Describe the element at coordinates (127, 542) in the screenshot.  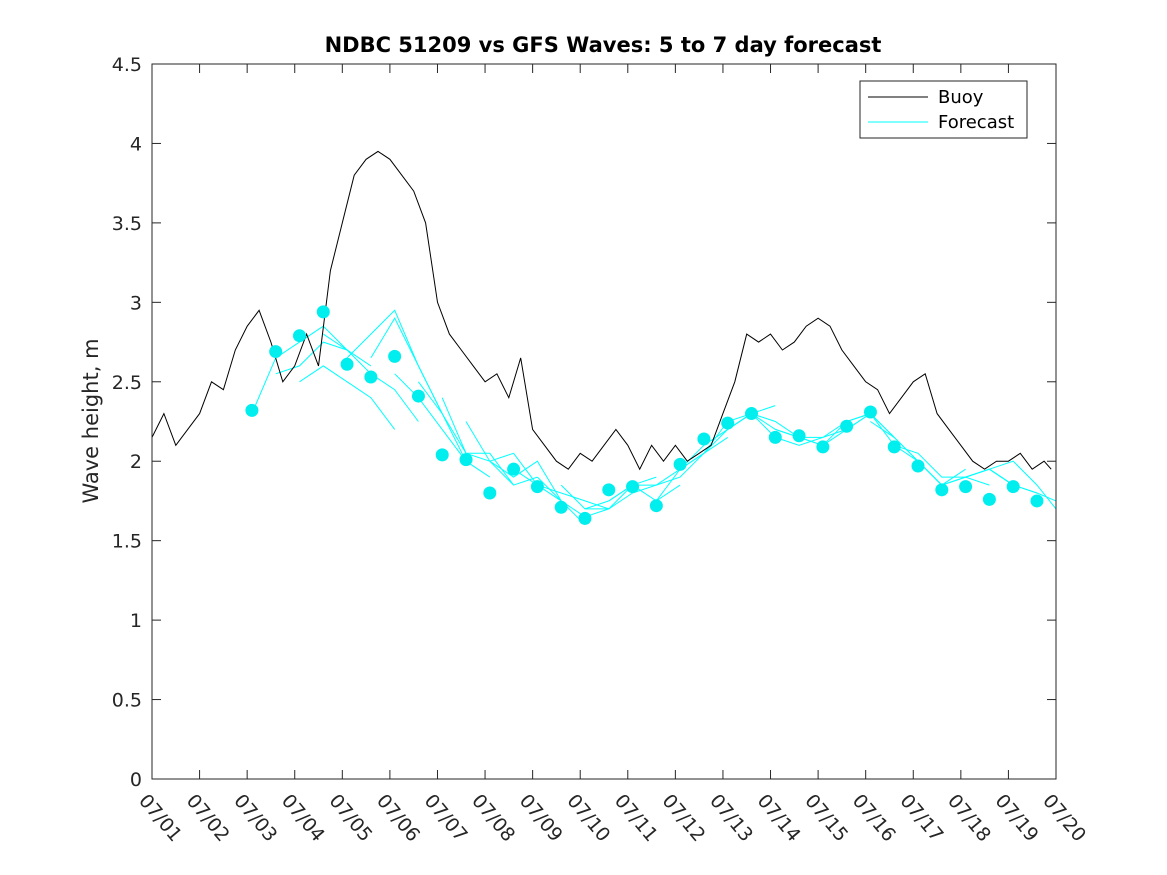
I see `y-tick-label: 1.5` at that location.